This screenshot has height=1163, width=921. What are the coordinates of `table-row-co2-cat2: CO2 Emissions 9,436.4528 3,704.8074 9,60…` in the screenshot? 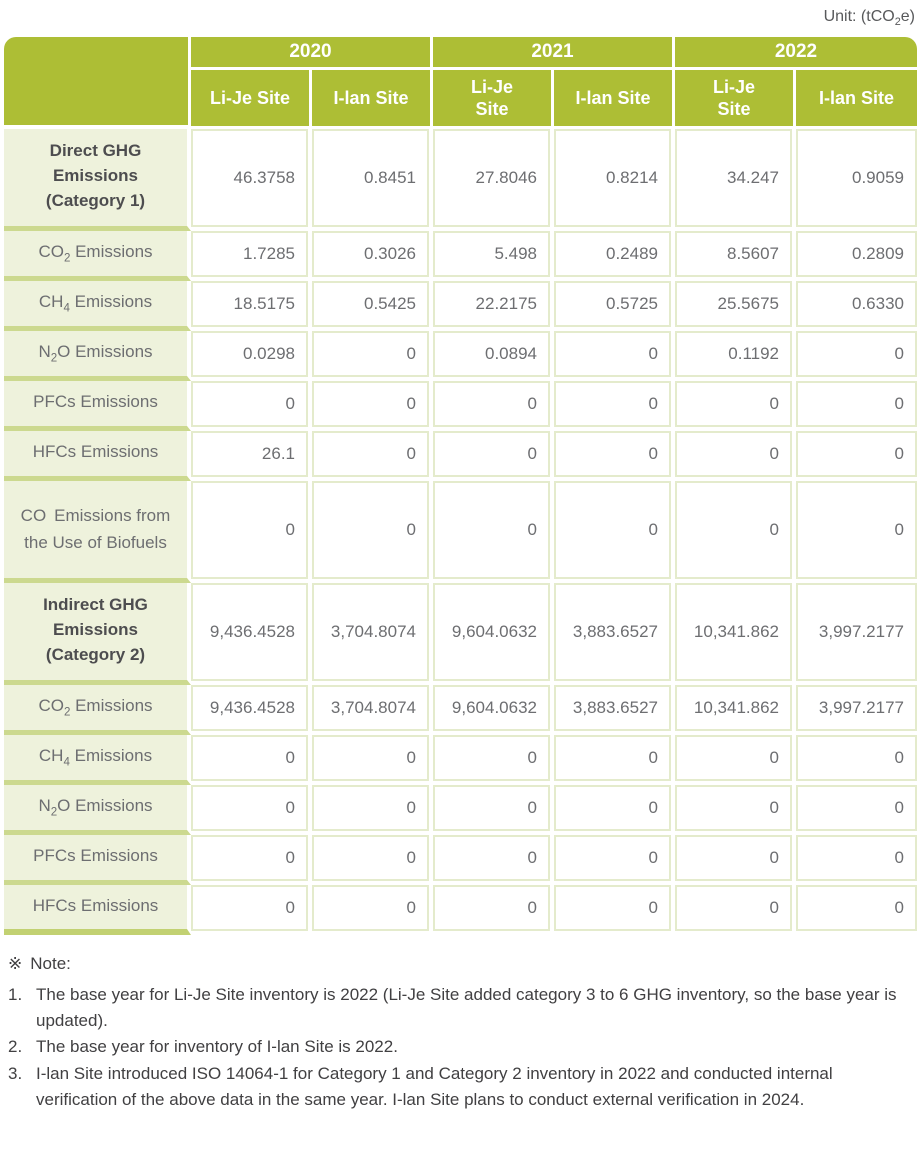 It's located at (460, 710).